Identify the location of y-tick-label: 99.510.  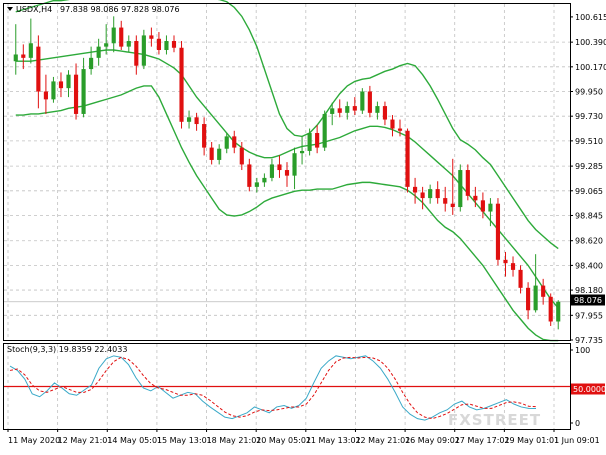
(589, 141).